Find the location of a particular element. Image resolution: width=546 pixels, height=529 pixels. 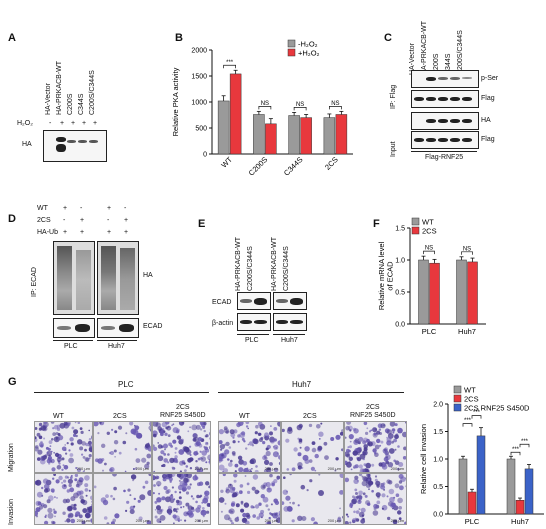

ip-label: IP: Flag is located at coordinates (393, 96).